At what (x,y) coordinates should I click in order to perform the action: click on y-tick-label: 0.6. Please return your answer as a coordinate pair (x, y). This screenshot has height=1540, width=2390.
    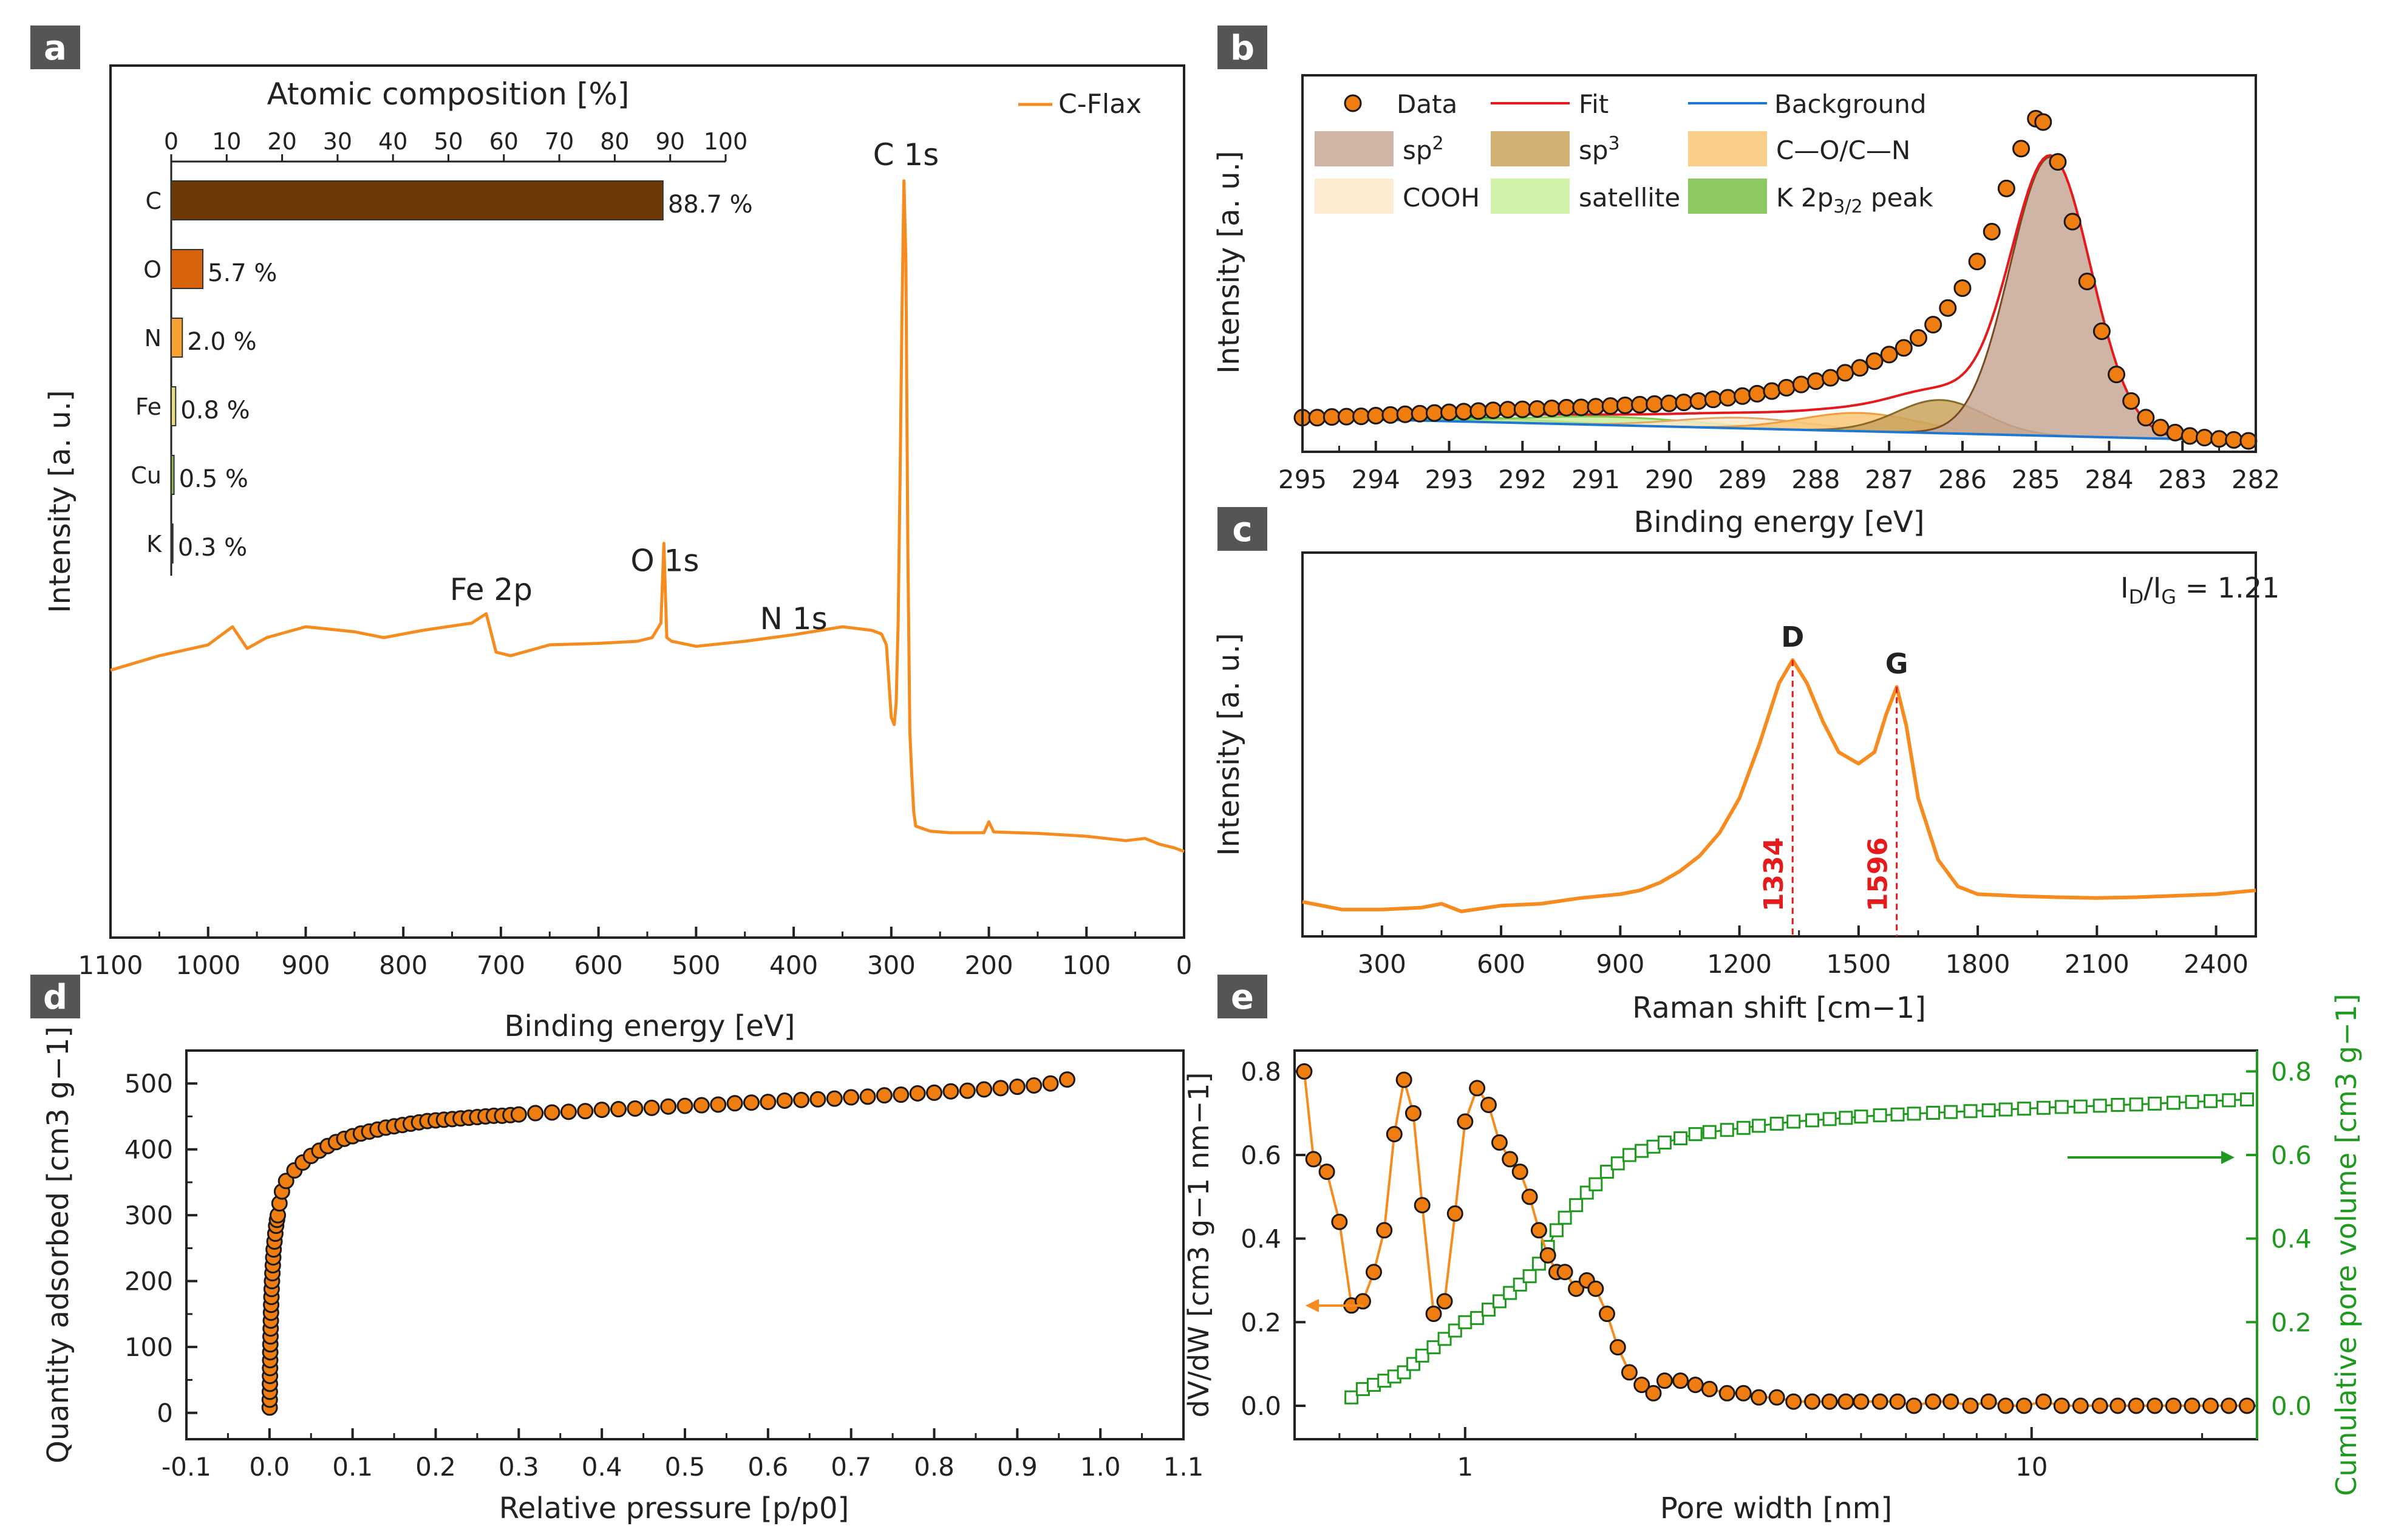
    Looking at the image, I should click on (1261, 1155).